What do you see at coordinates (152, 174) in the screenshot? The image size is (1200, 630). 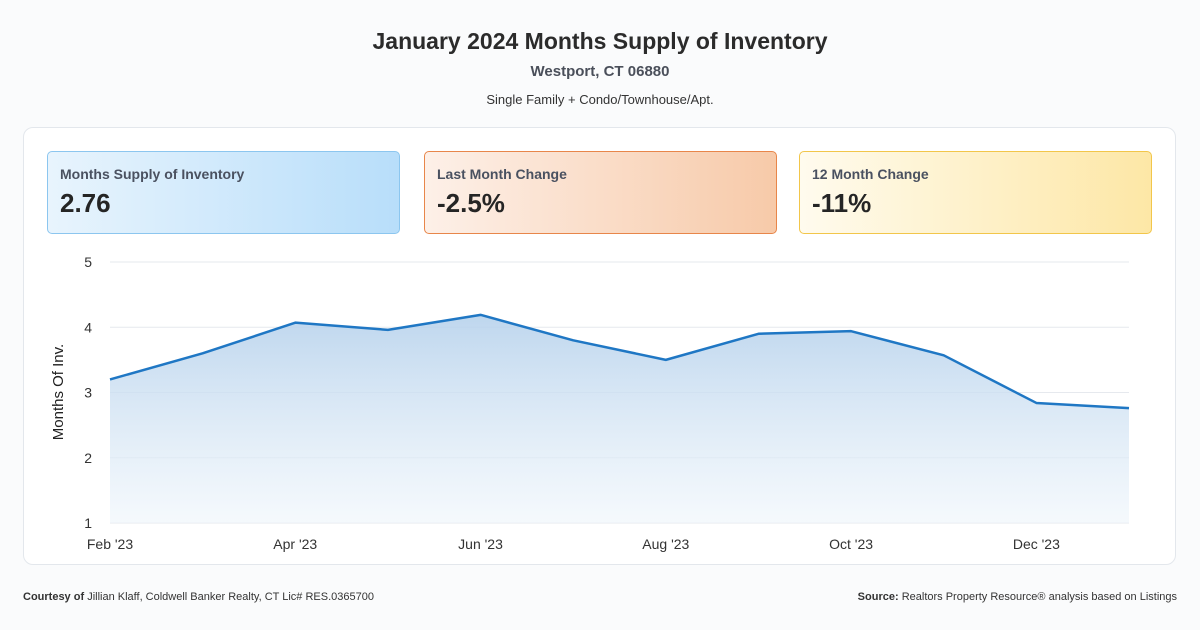 I see `months-supply-label: Months Supply of Inventory` at bounding box center [152, 174].